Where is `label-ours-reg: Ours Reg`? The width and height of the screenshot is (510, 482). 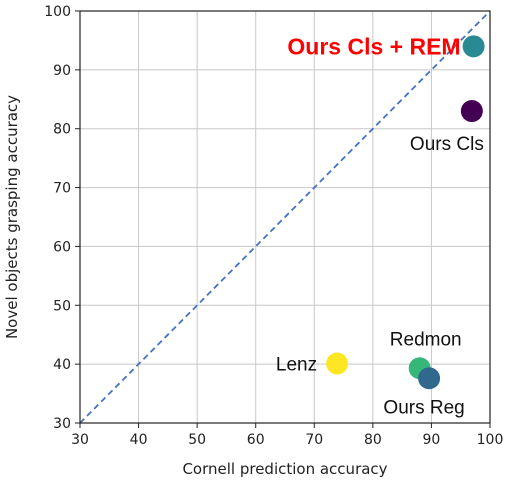
label-ours-reg: Ours Reg is located at coordinates (423, 407).